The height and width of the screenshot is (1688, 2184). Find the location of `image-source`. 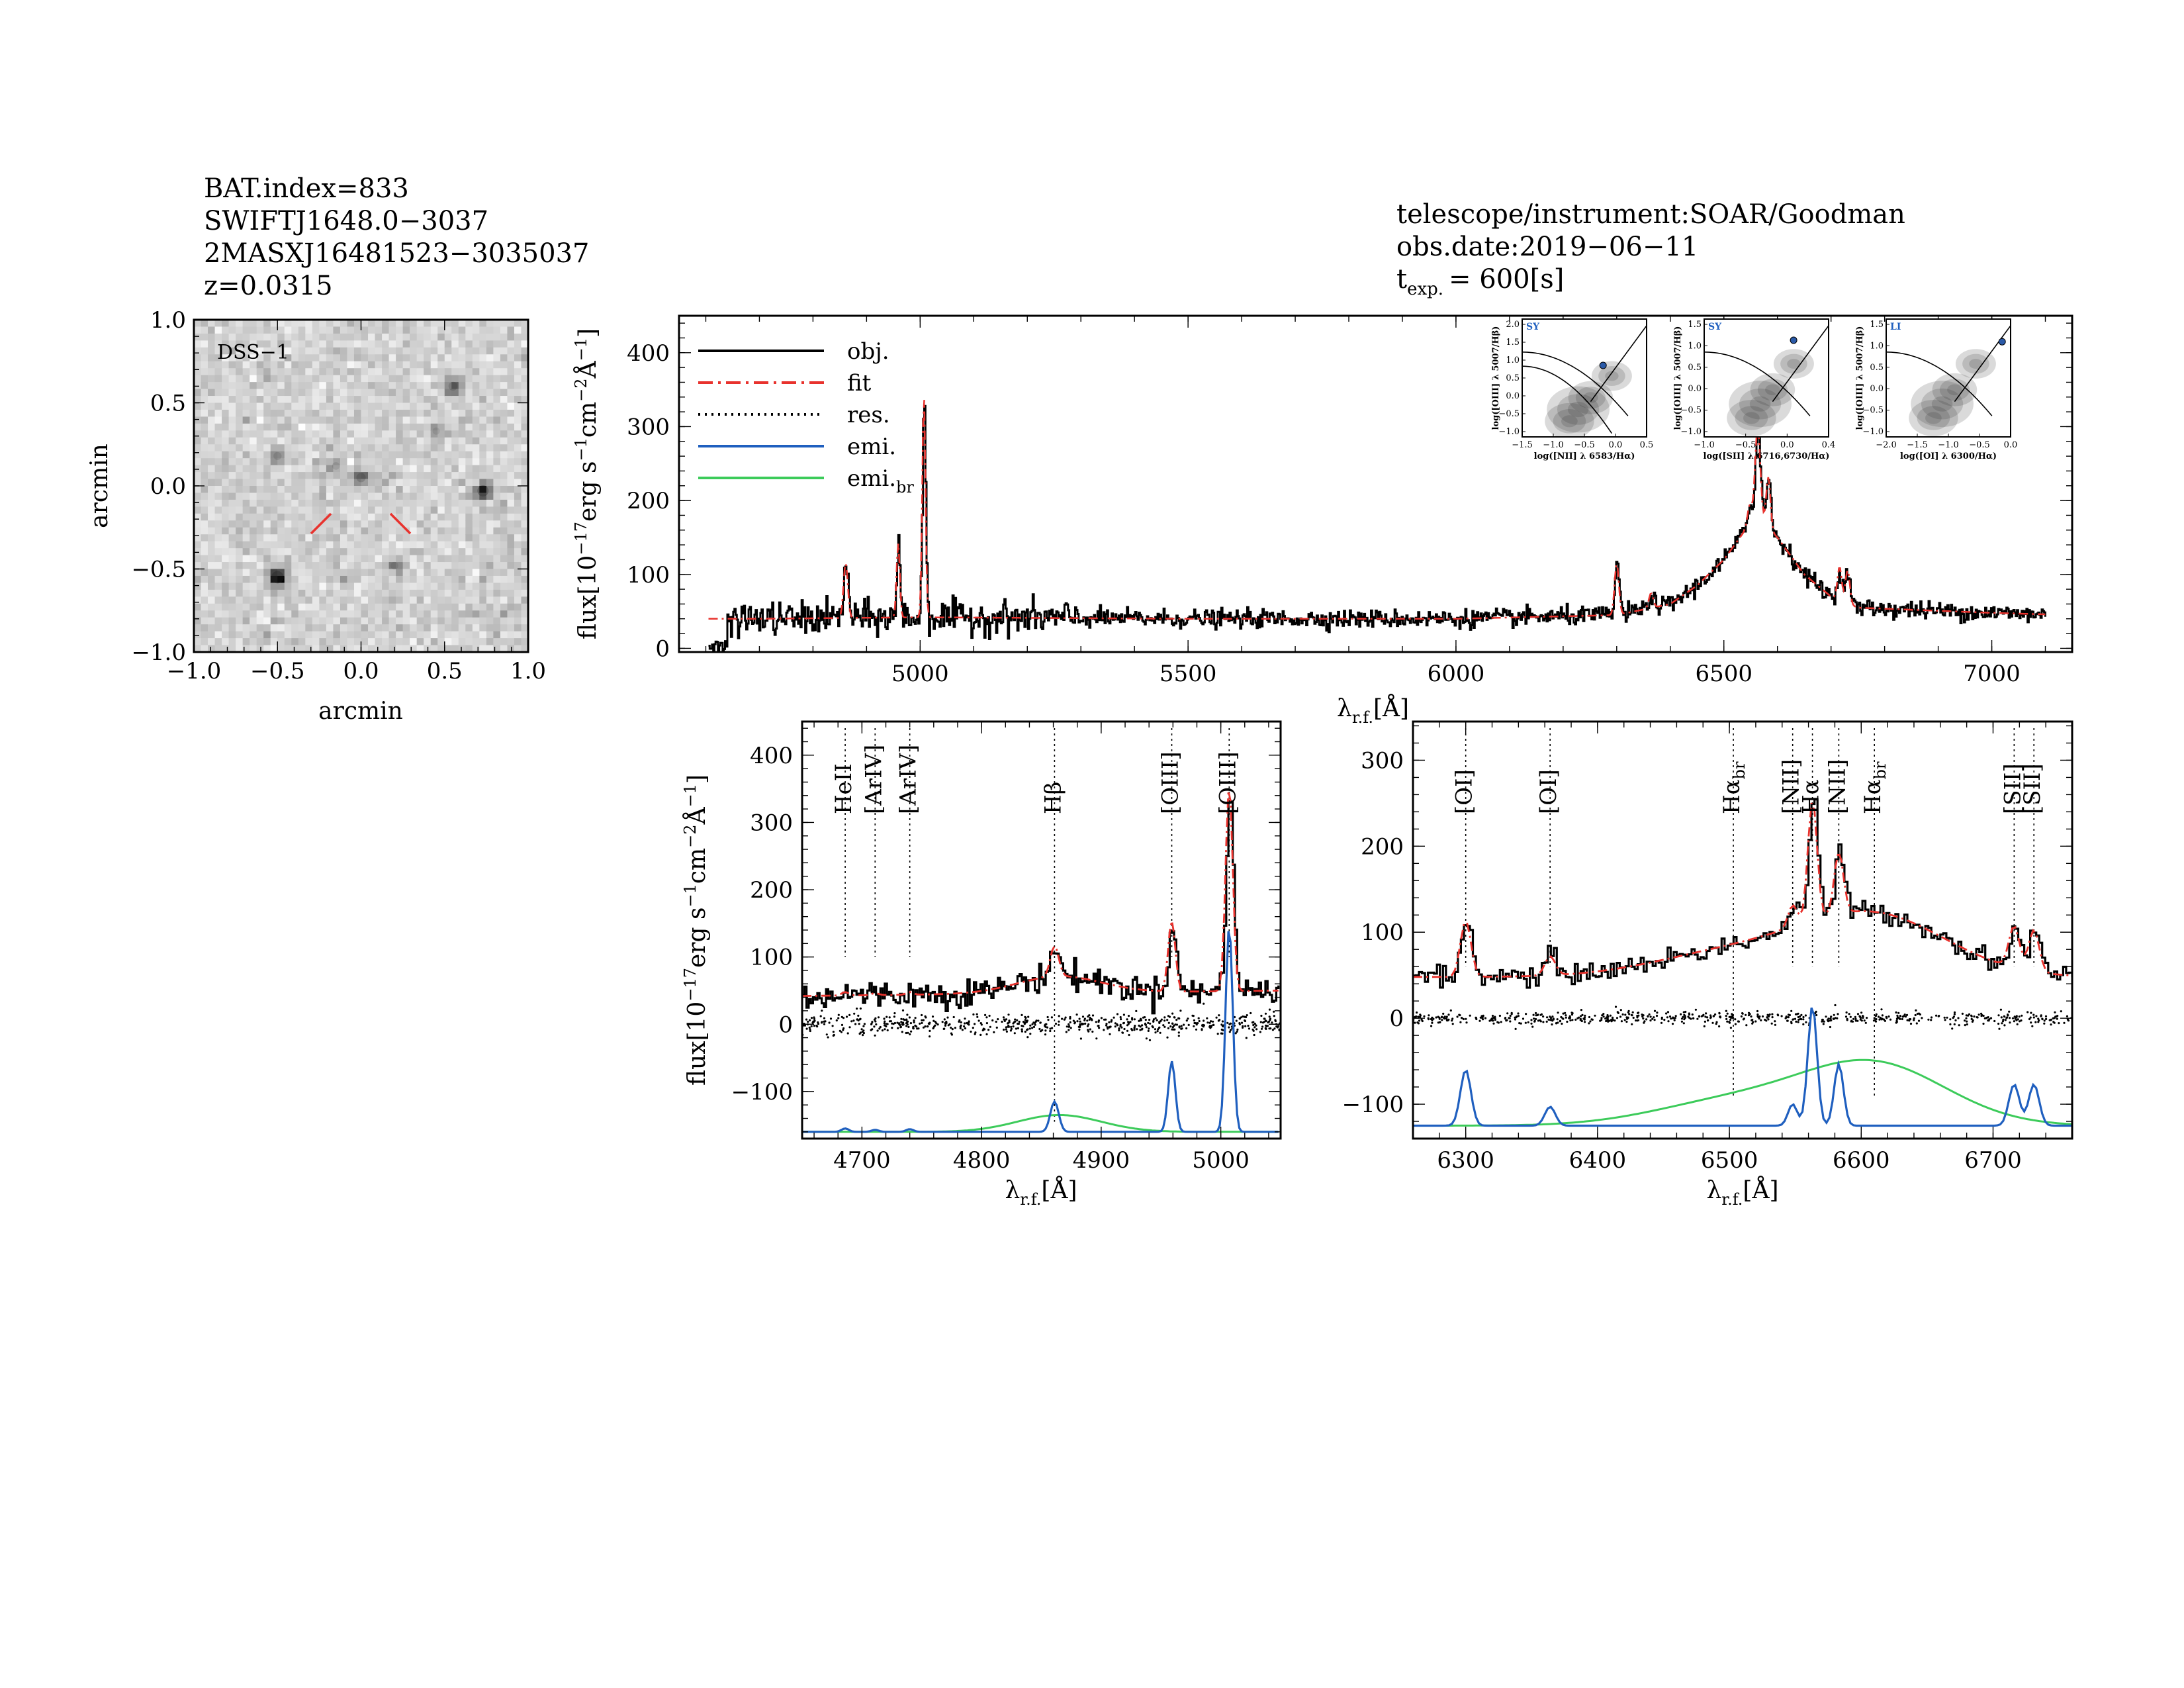

image-source is located at coordinates (336, 466).